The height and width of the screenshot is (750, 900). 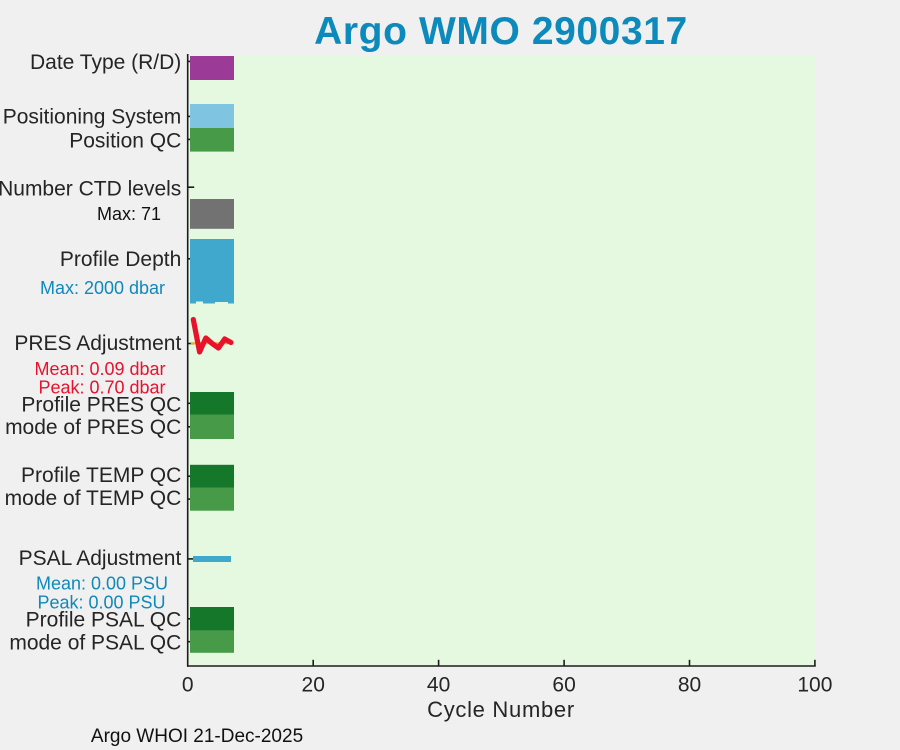 I want to click on svg-text: Positioning System, so click(x=92, y=116).